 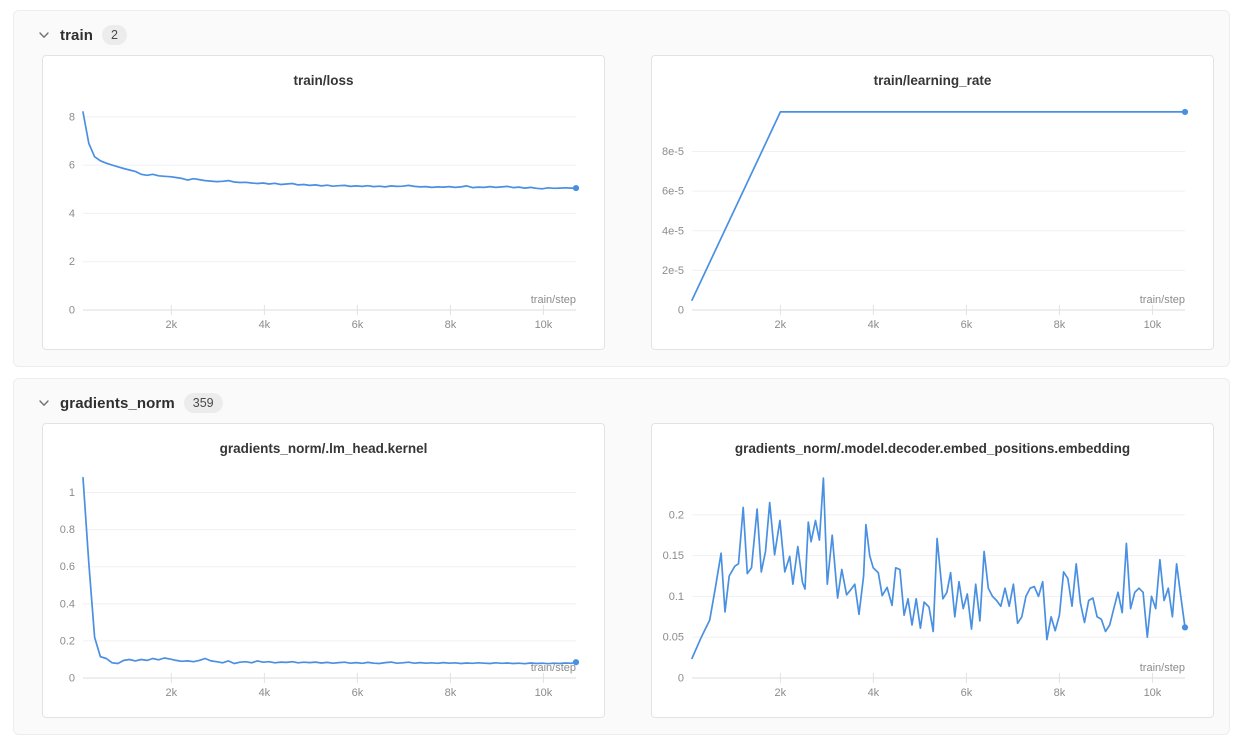 I want to click on line-chart: 0 0.2 0.4 0.6 0.8 1 2k 4k 6k 8k 10k train/step, so click(x=320, y=587).